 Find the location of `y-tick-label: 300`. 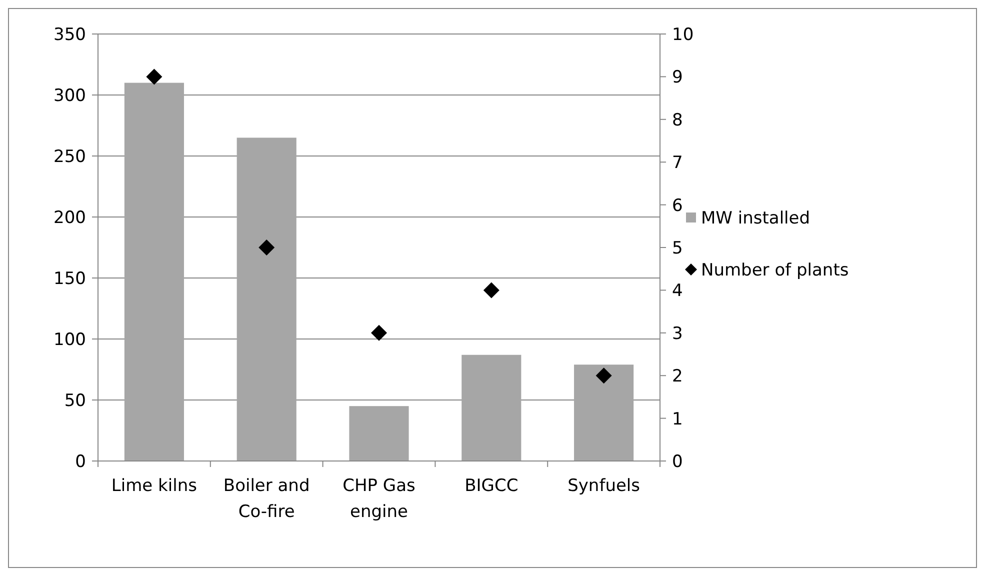

y-tick-label: 300 is located at coordinates (70, 96).